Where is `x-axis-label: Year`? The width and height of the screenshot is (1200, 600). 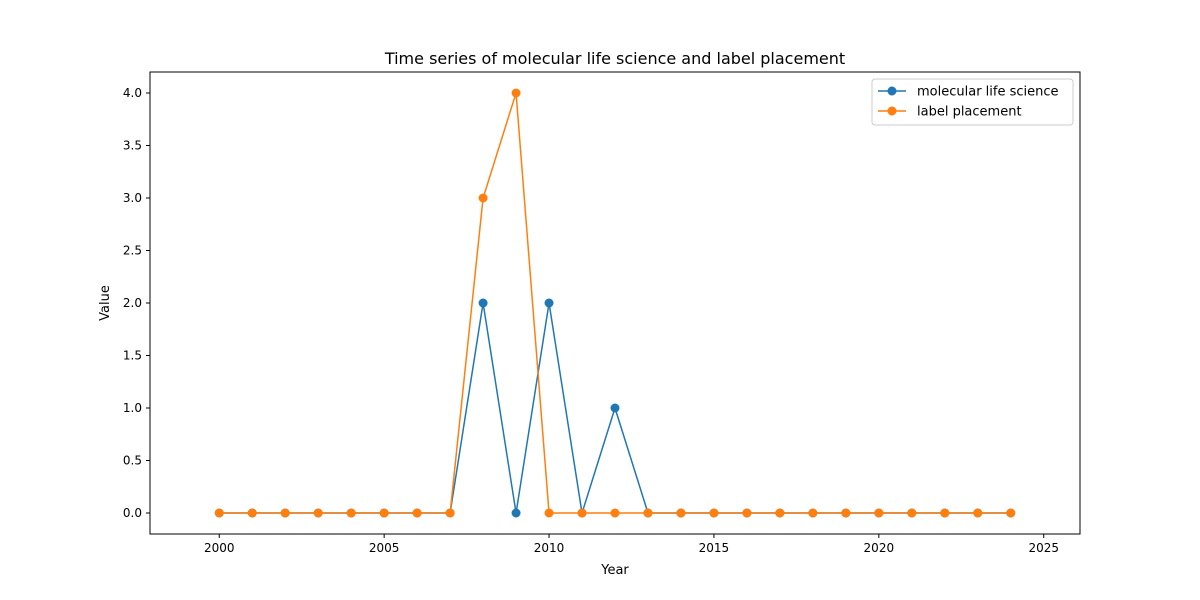 x-axis-label: Year is located at coordinates (614, 570).